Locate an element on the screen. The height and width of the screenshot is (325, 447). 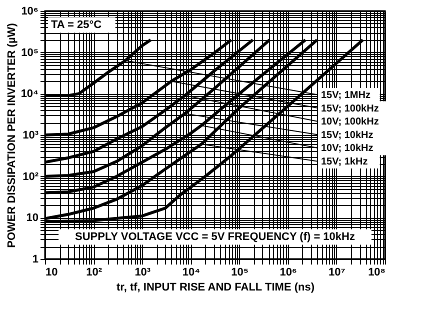
x-tick-label: 10⁵ is located at coordinates (239, 272).